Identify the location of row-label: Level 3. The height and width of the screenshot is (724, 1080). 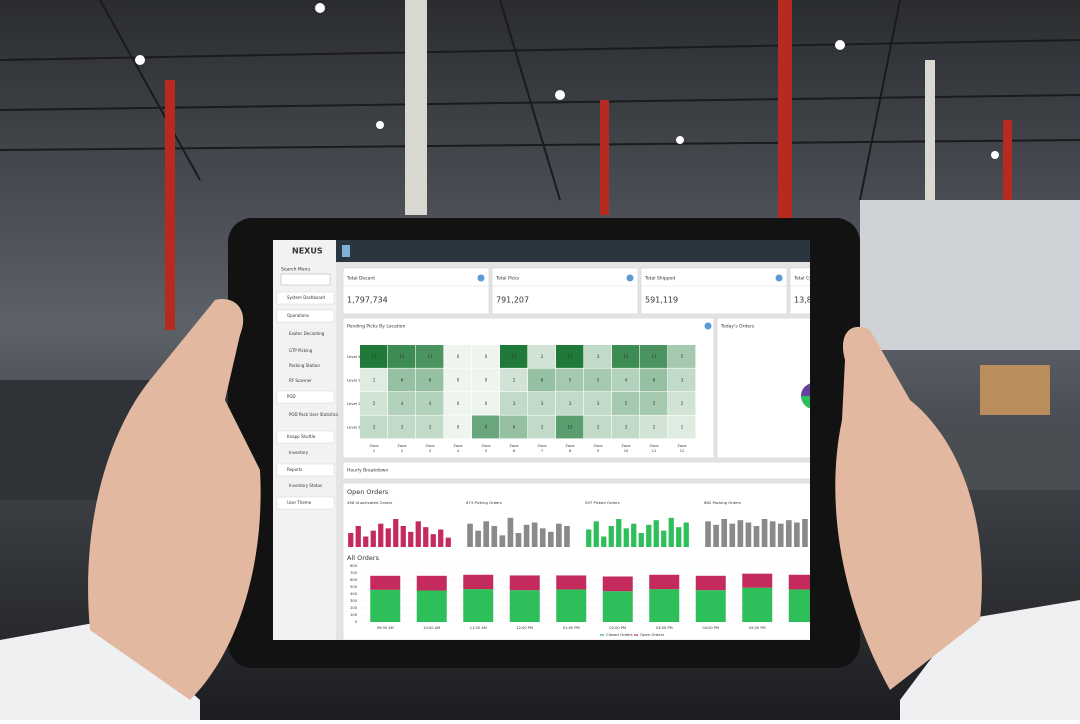
(354, 379).